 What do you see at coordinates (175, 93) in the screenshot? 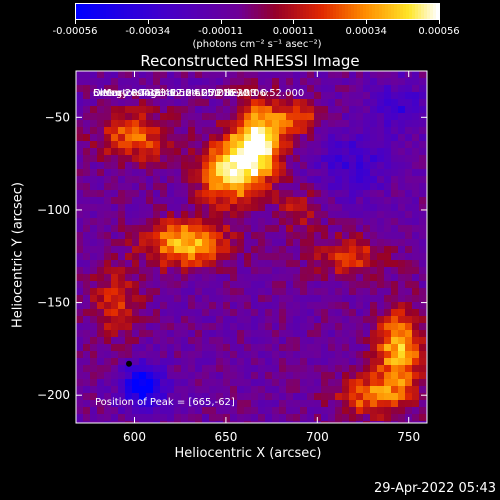
I see `info-clean: Clean Total counts: 5.21E+03` at bounding box center [175, 93].